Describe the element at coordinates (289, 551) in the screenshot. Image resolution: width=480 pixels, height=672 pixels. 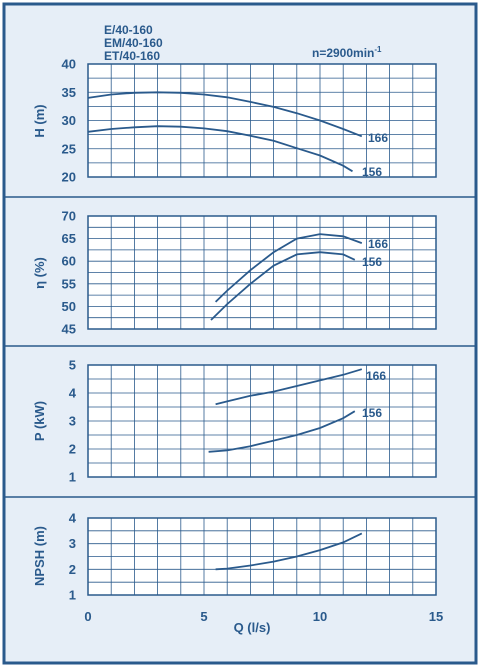
I see `series-line-npsh` at that location.